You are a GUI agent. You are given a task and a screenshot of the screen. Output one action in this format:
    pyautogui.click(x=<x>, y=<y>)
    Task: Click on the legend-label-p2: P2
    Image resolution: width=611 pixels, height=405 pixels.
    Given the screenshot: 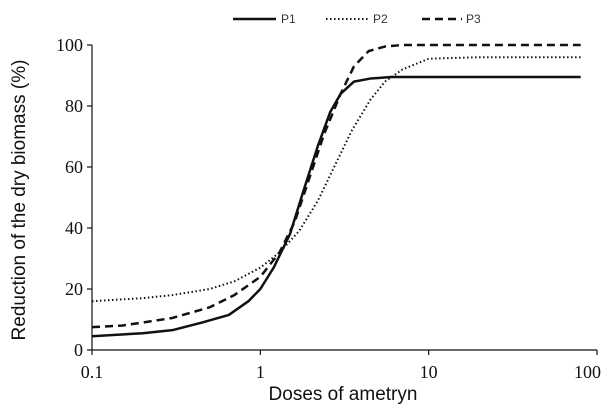 What is the action you would take?
    pyautogui.click(x=380, y=19)
    